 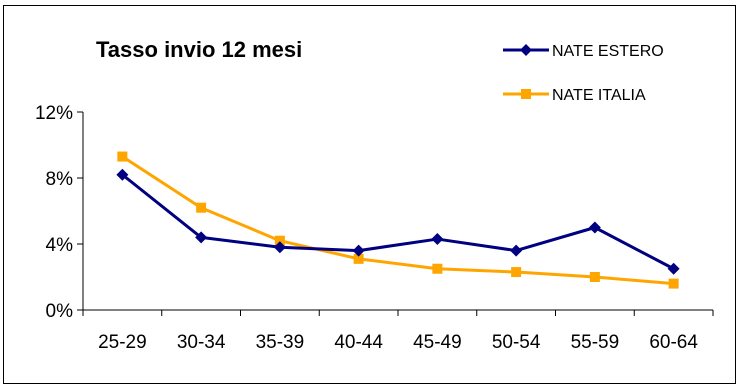 I want to click on x-tick-label: 40-44, so click(x=358, y=342).